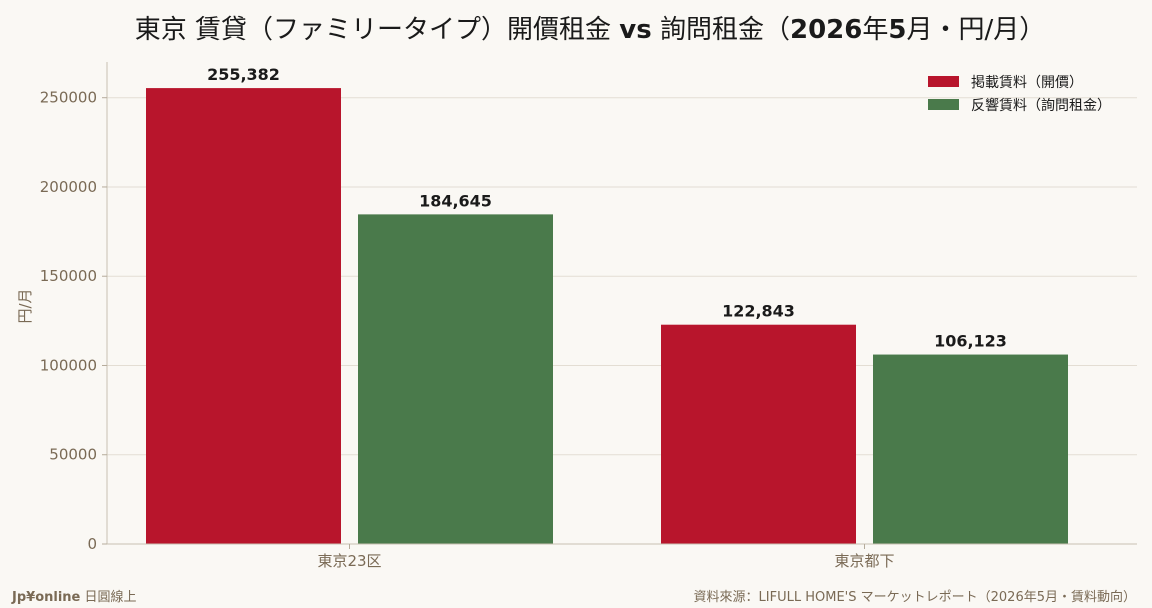  I want to click on chart-title: 東京 賃貸（ファミリータイプ）開價租金 vs 詢問租金（2026年5月・円/月）, so click(590, 30).